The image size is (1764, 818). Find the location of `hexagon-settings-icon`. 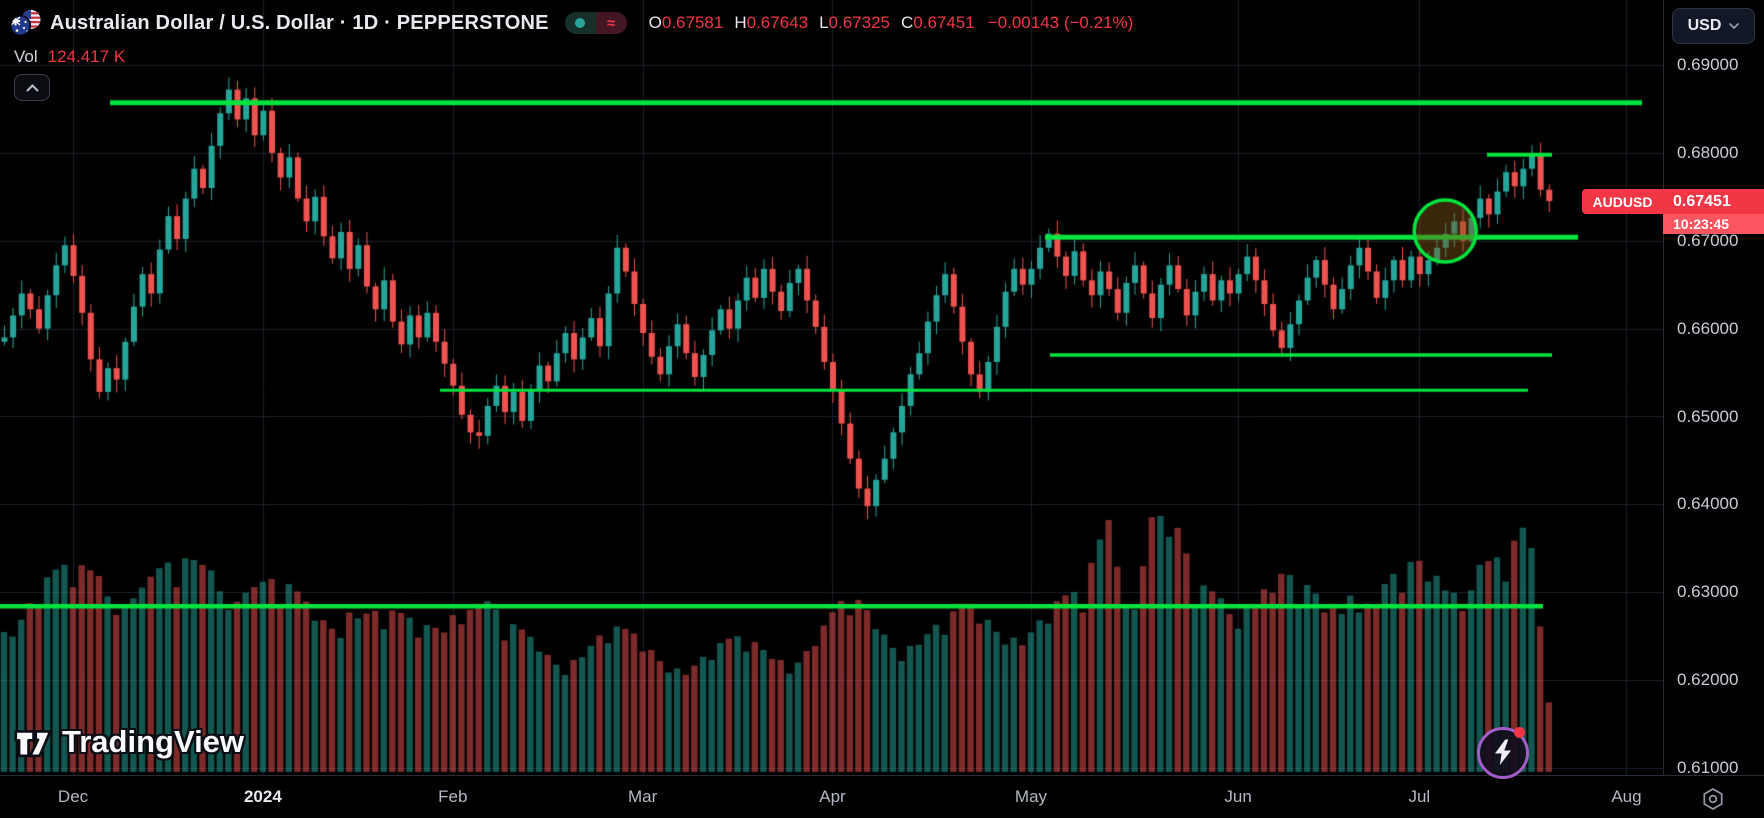

hexagon-settings-icon is located at coordinates (1713, 799).